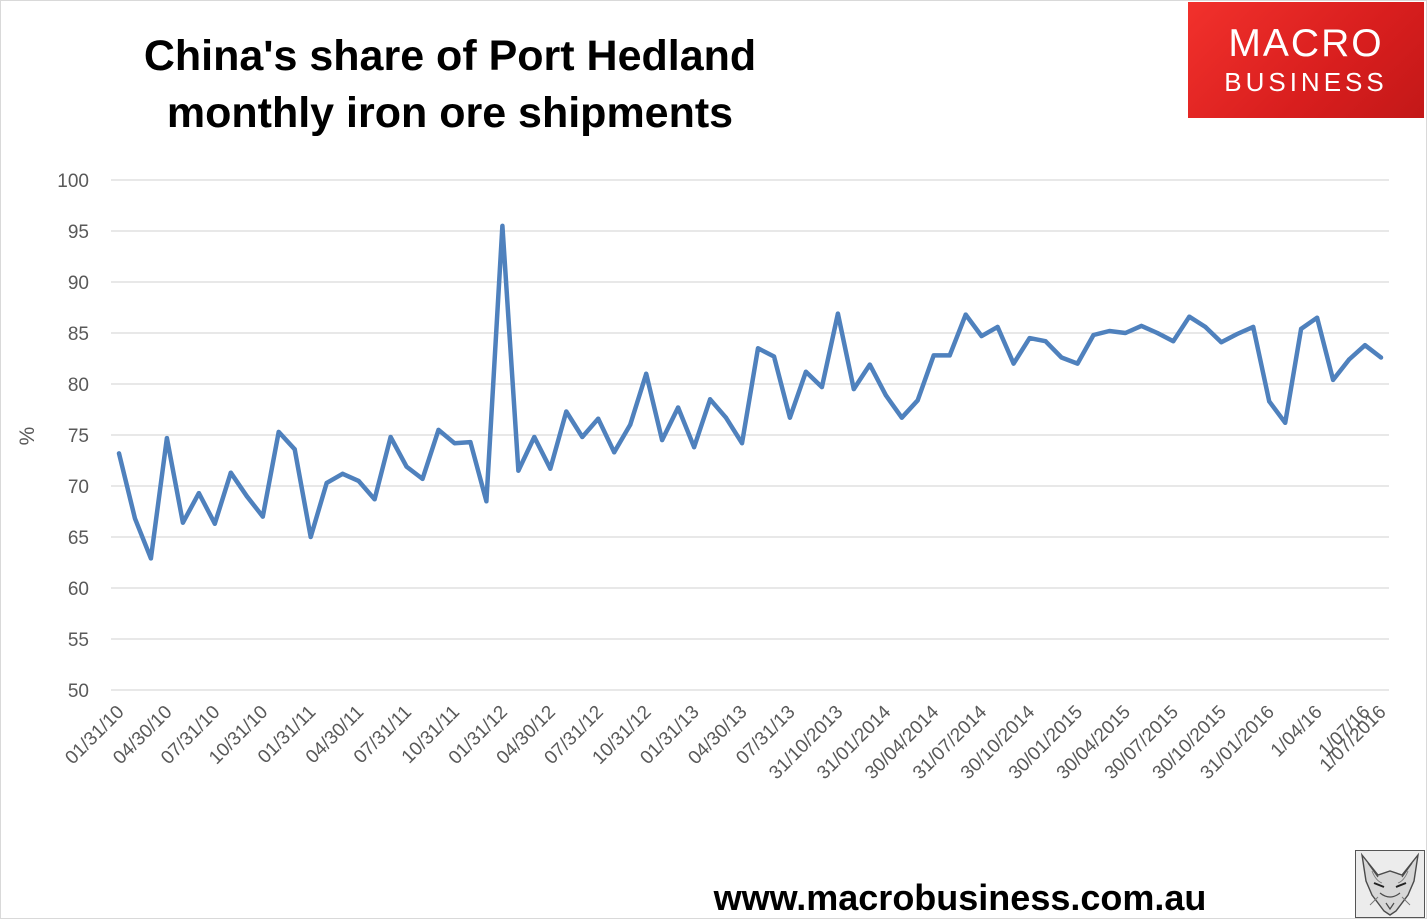 The image size is (1427, 919). Describe the element at coordinates (450, 113) in the screenshot. I see `chart-title-line-2: monthly iron ore shipments` at that location.